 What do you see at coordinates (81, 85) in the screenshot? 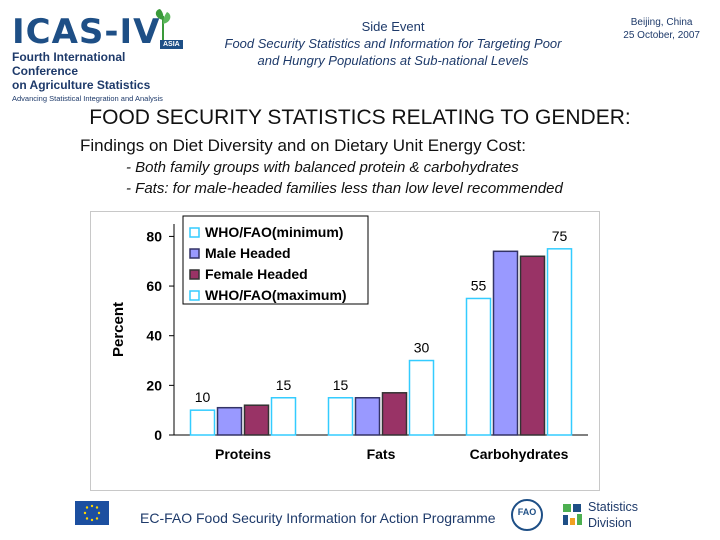
I see `conference-line2: on Agriculture Statistics` at bounding box center [81, 85].